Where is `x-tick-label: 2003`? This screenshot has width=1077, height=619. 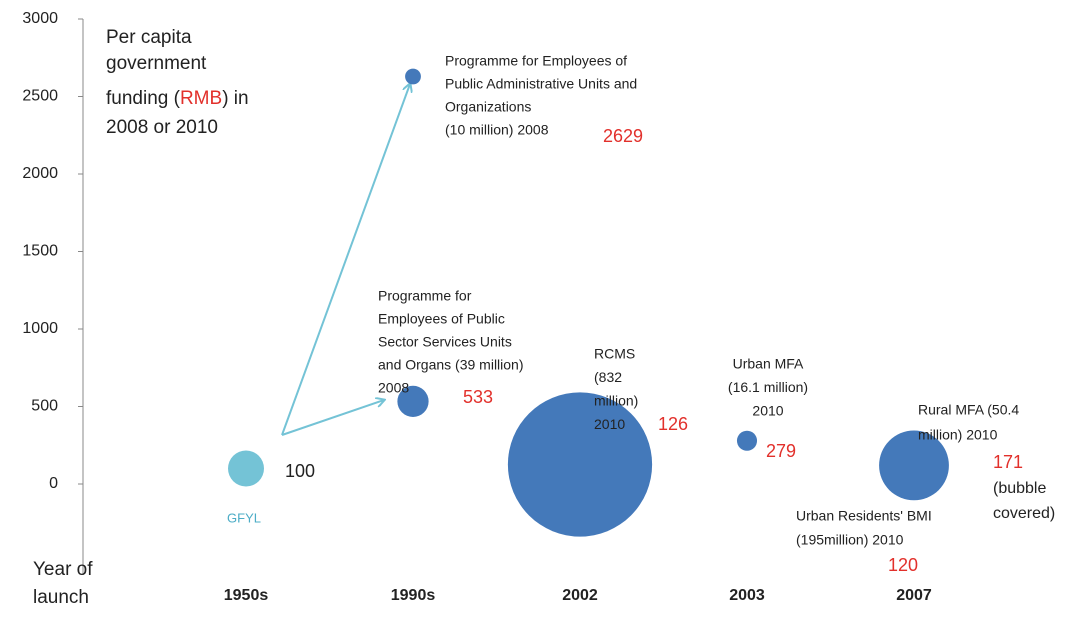 x-tick-label: 2003 is located at coordinates (747, 595).